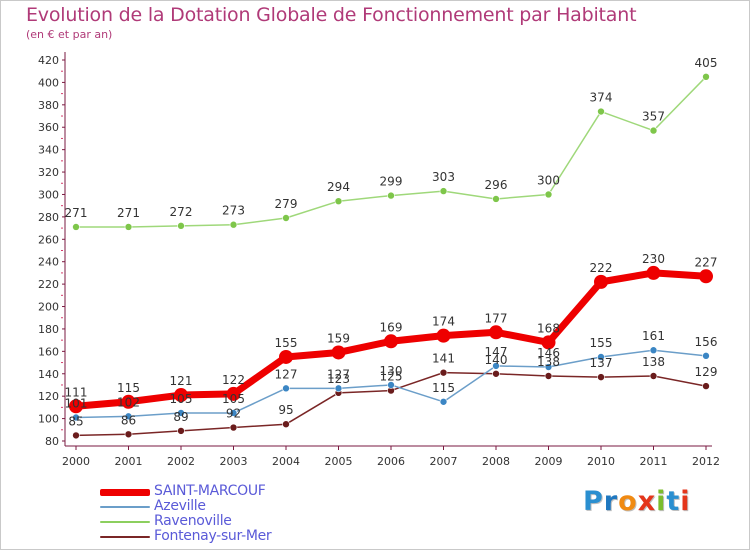 The image size is (750, 550). Describe the element at coordinates (601, 363) in the screenshot. I see `data-label: 137` at that location.